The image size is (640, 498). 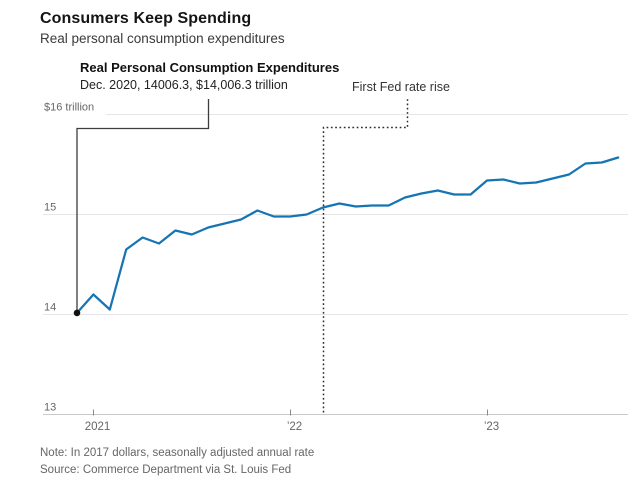 What do you see at coordinates (143, 206) in the screenshot?
I see `tooltip-leader-line` at bounding box center [143, 206].